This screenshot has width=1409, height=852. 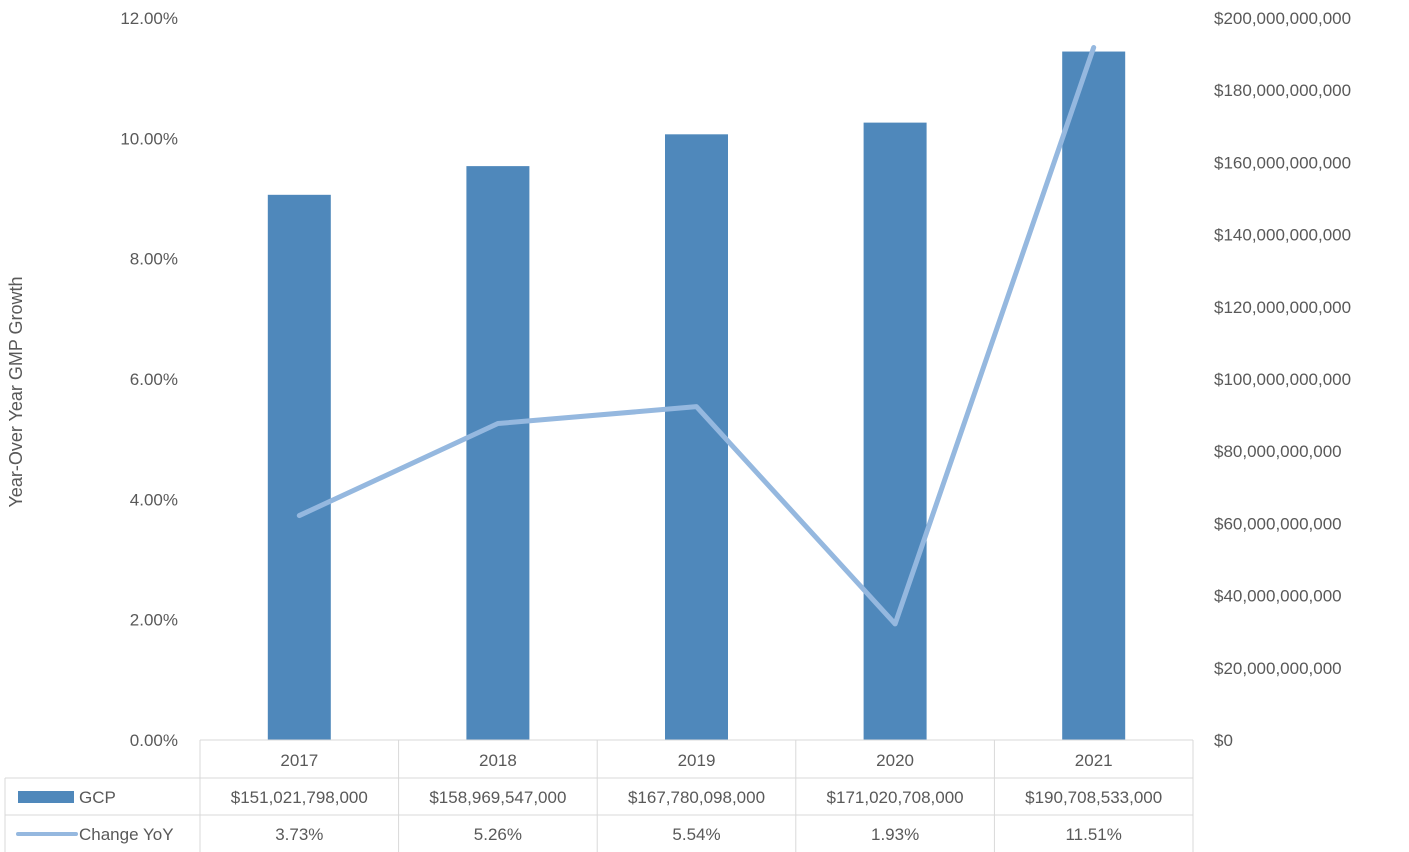 I want to click on y2-tick-label: $80,000,000,000, so click(x=1278, y=451).